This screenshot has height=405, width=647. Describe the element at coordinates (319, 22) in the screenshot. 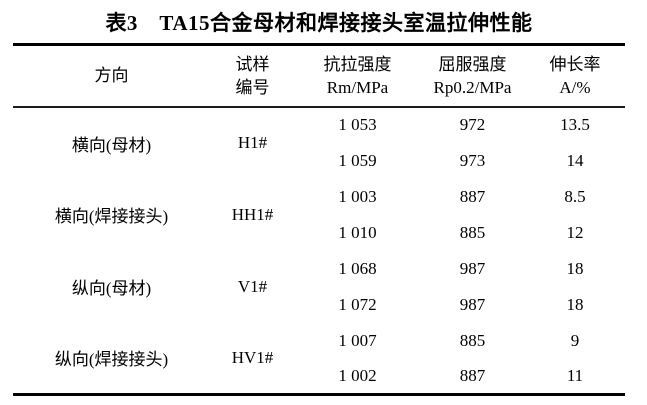

I see `table-caption: 表3 TA15合金母材和焊接接头室温拉伸性能` at that location.